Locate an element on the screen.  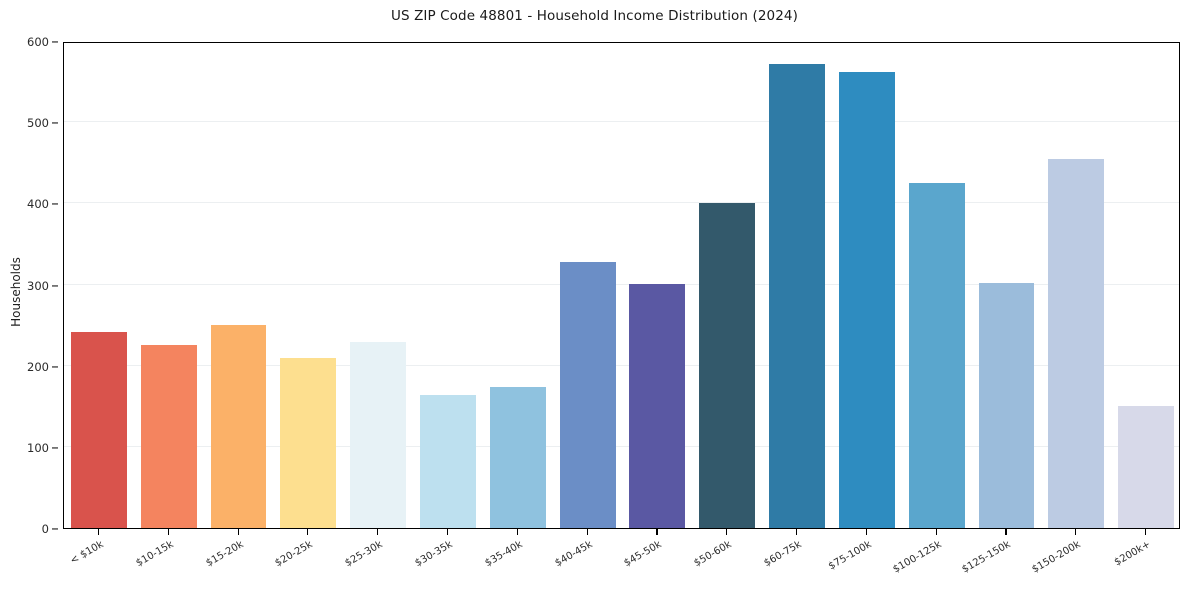
y-tick-label: 300 is located at coordinates (38, 285).